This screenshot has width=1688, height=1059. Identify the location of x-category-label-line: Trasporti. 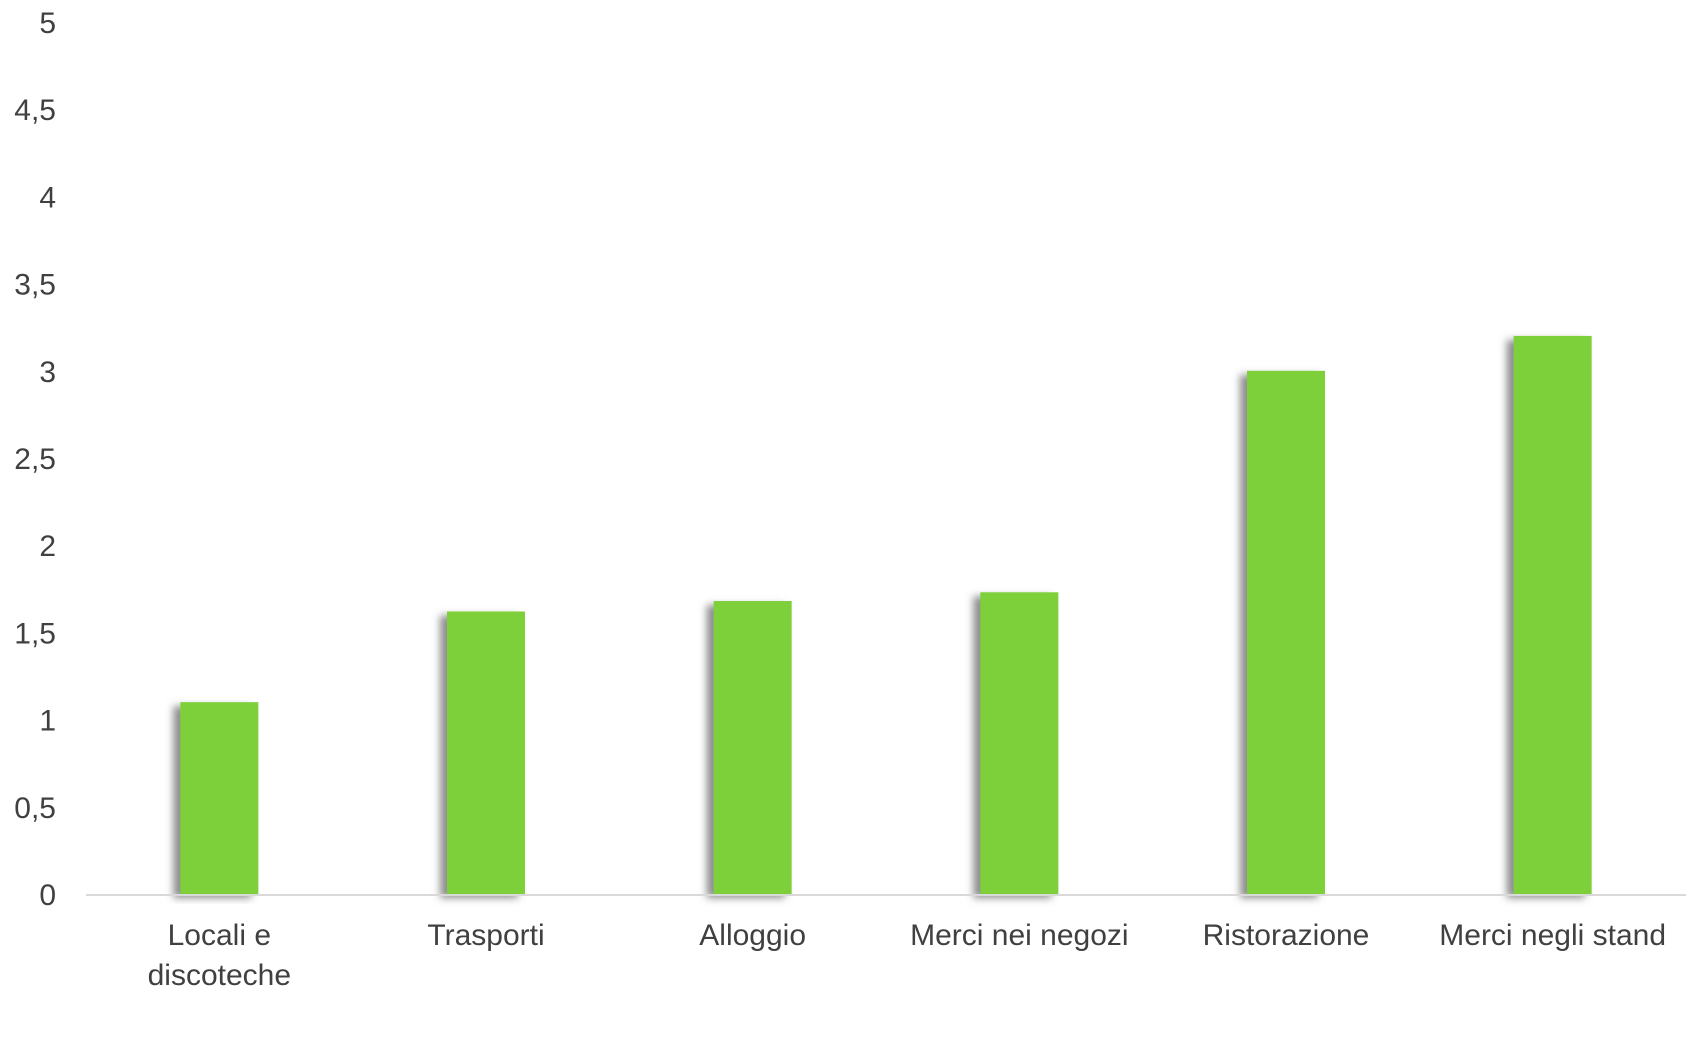
(485, 935).